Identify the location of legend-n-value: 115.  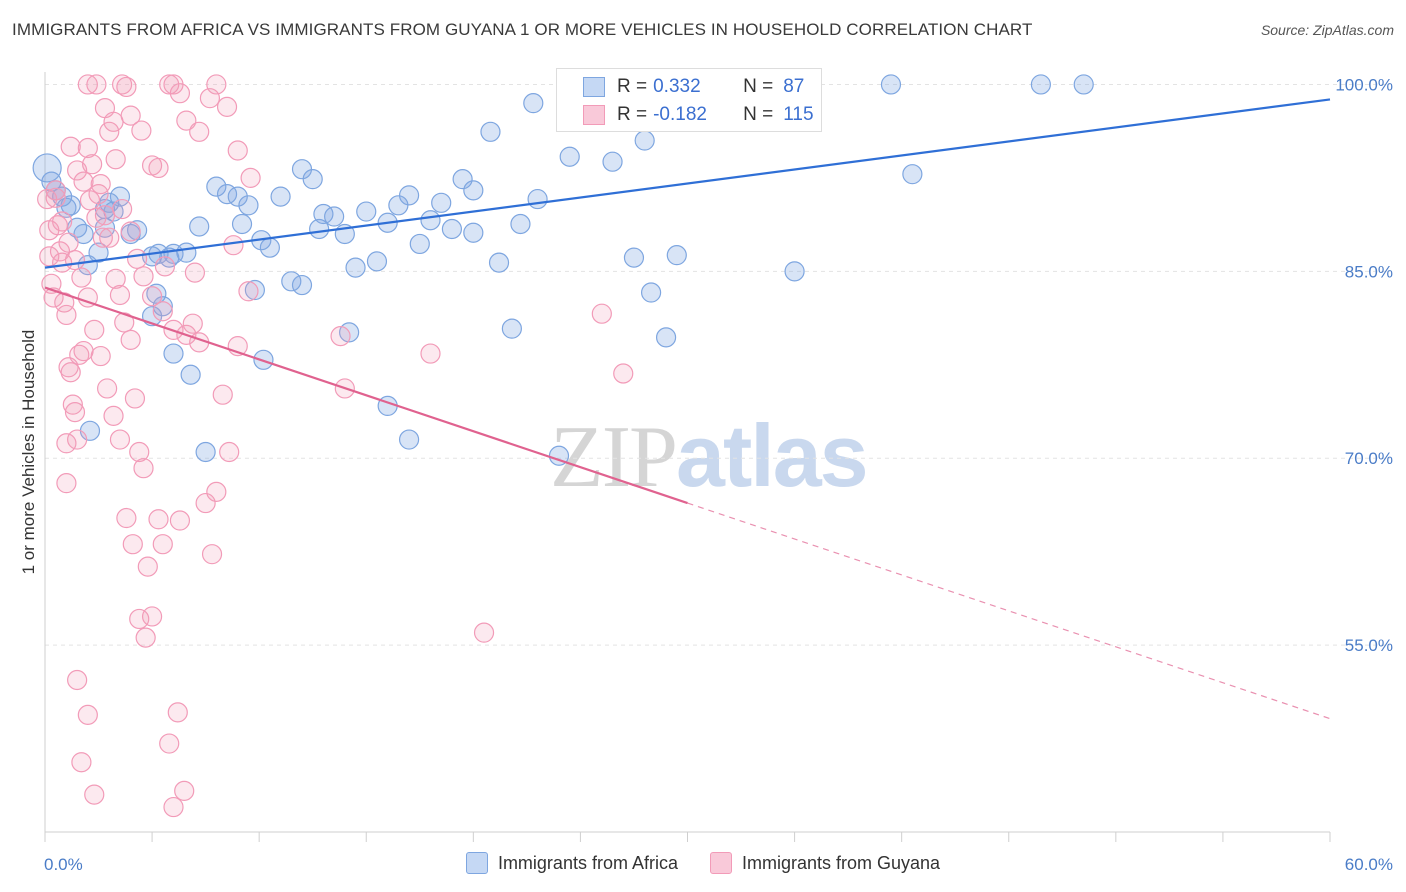
(798, 114).